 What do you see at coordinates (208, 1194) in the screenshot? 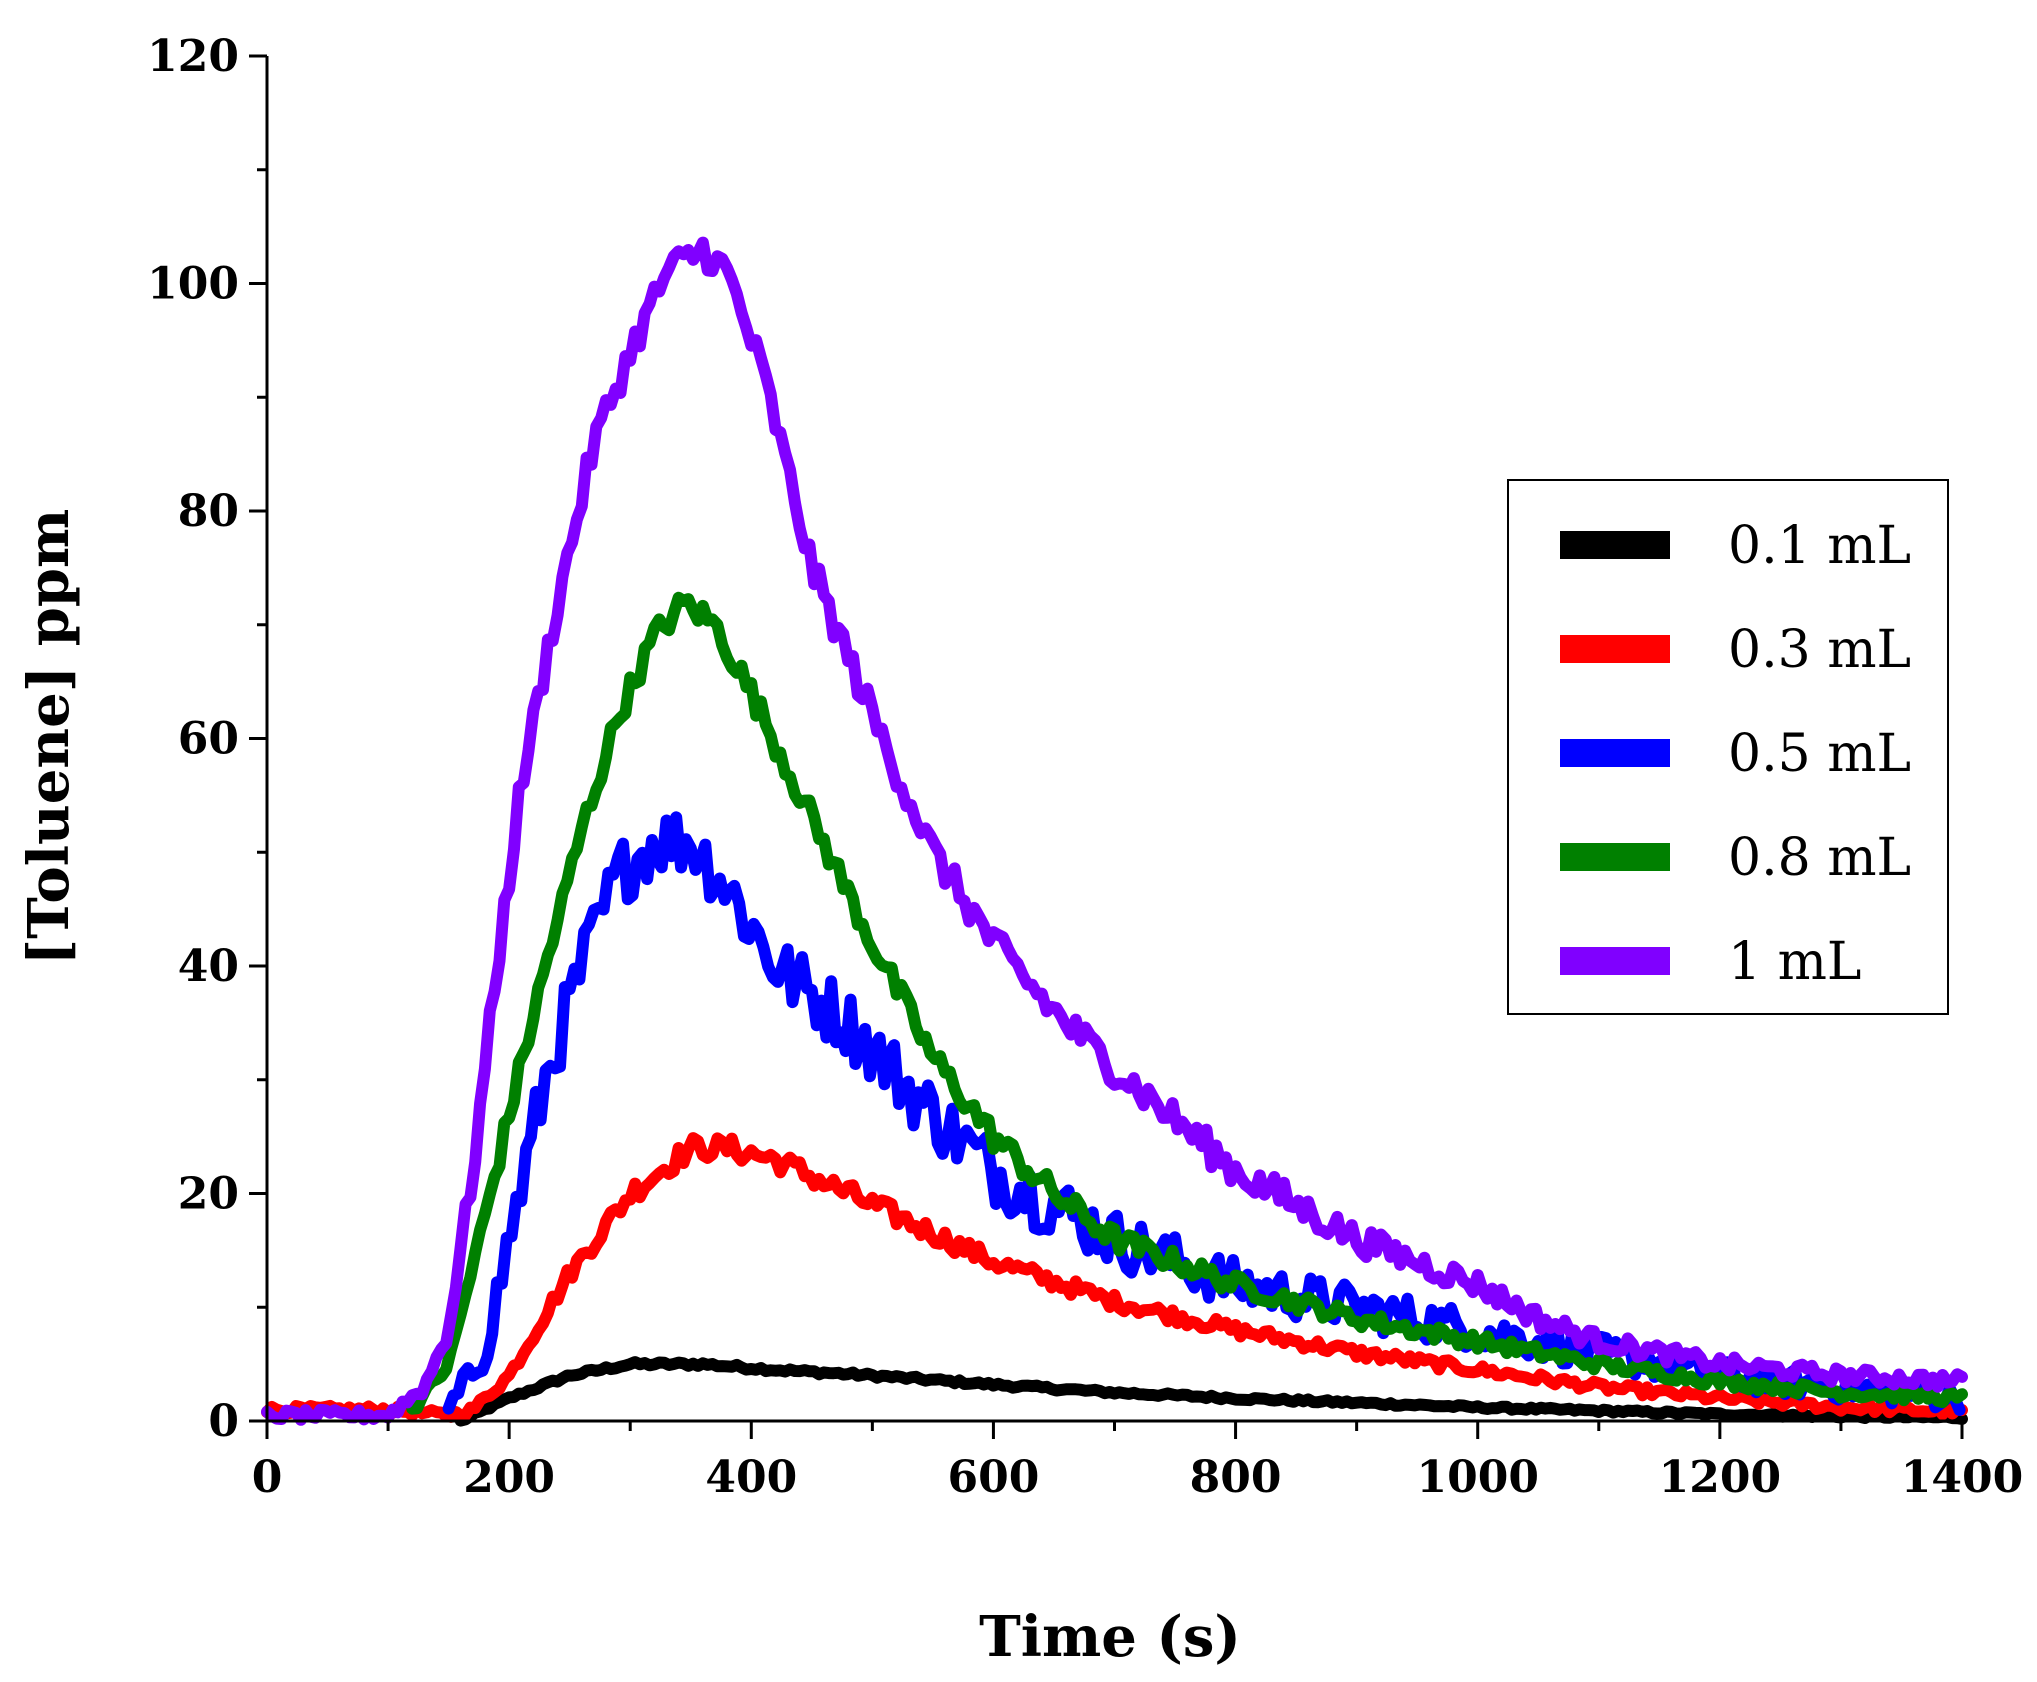
I see `y-tick-label: 20` at bounding box center [208, 1194].